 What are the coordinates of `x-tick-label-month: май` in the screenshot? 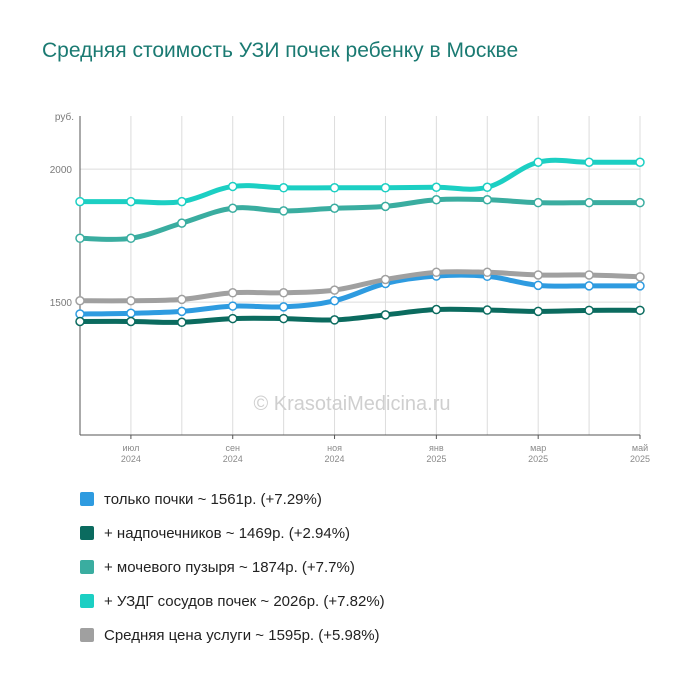 It's located at (640, 448).